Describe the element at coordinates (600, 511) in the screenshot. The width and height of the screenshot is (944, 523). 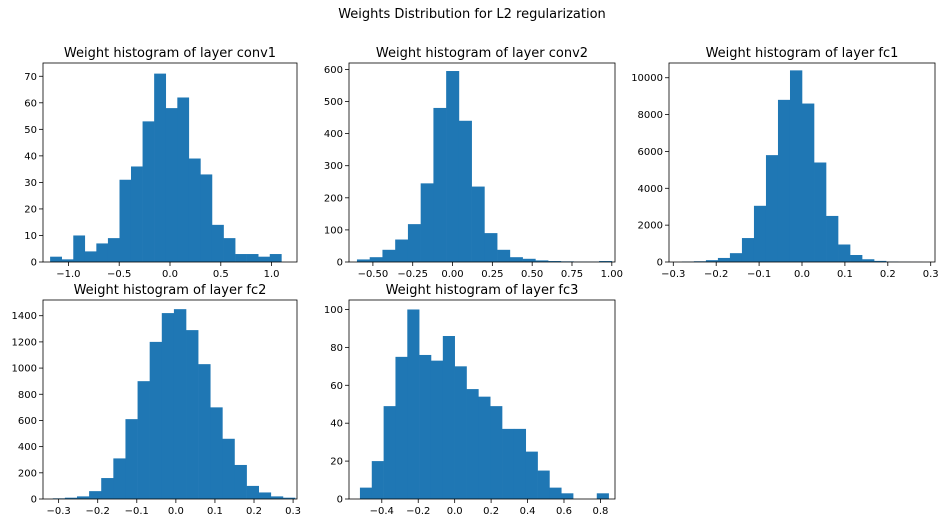
I see `x-tick-label: 0.8` at that location.